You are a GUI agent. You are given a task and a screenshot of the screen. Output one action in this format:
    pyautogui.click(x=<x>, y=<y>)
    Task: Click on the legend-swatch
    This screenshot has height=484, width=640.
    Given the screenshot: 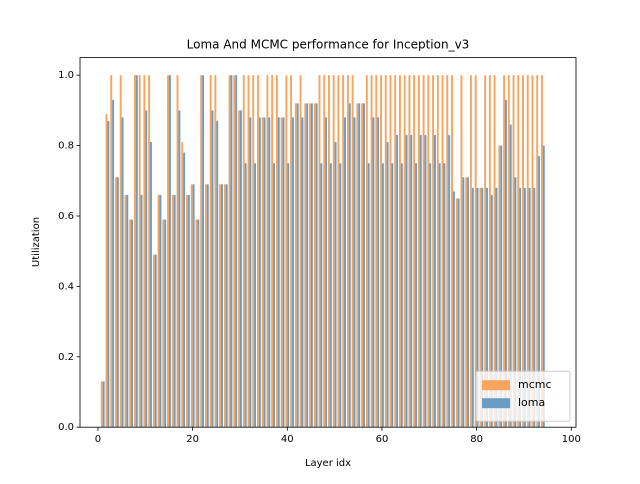 What is the action you would take?
    pyautogui.click(x=496, y=403)
    